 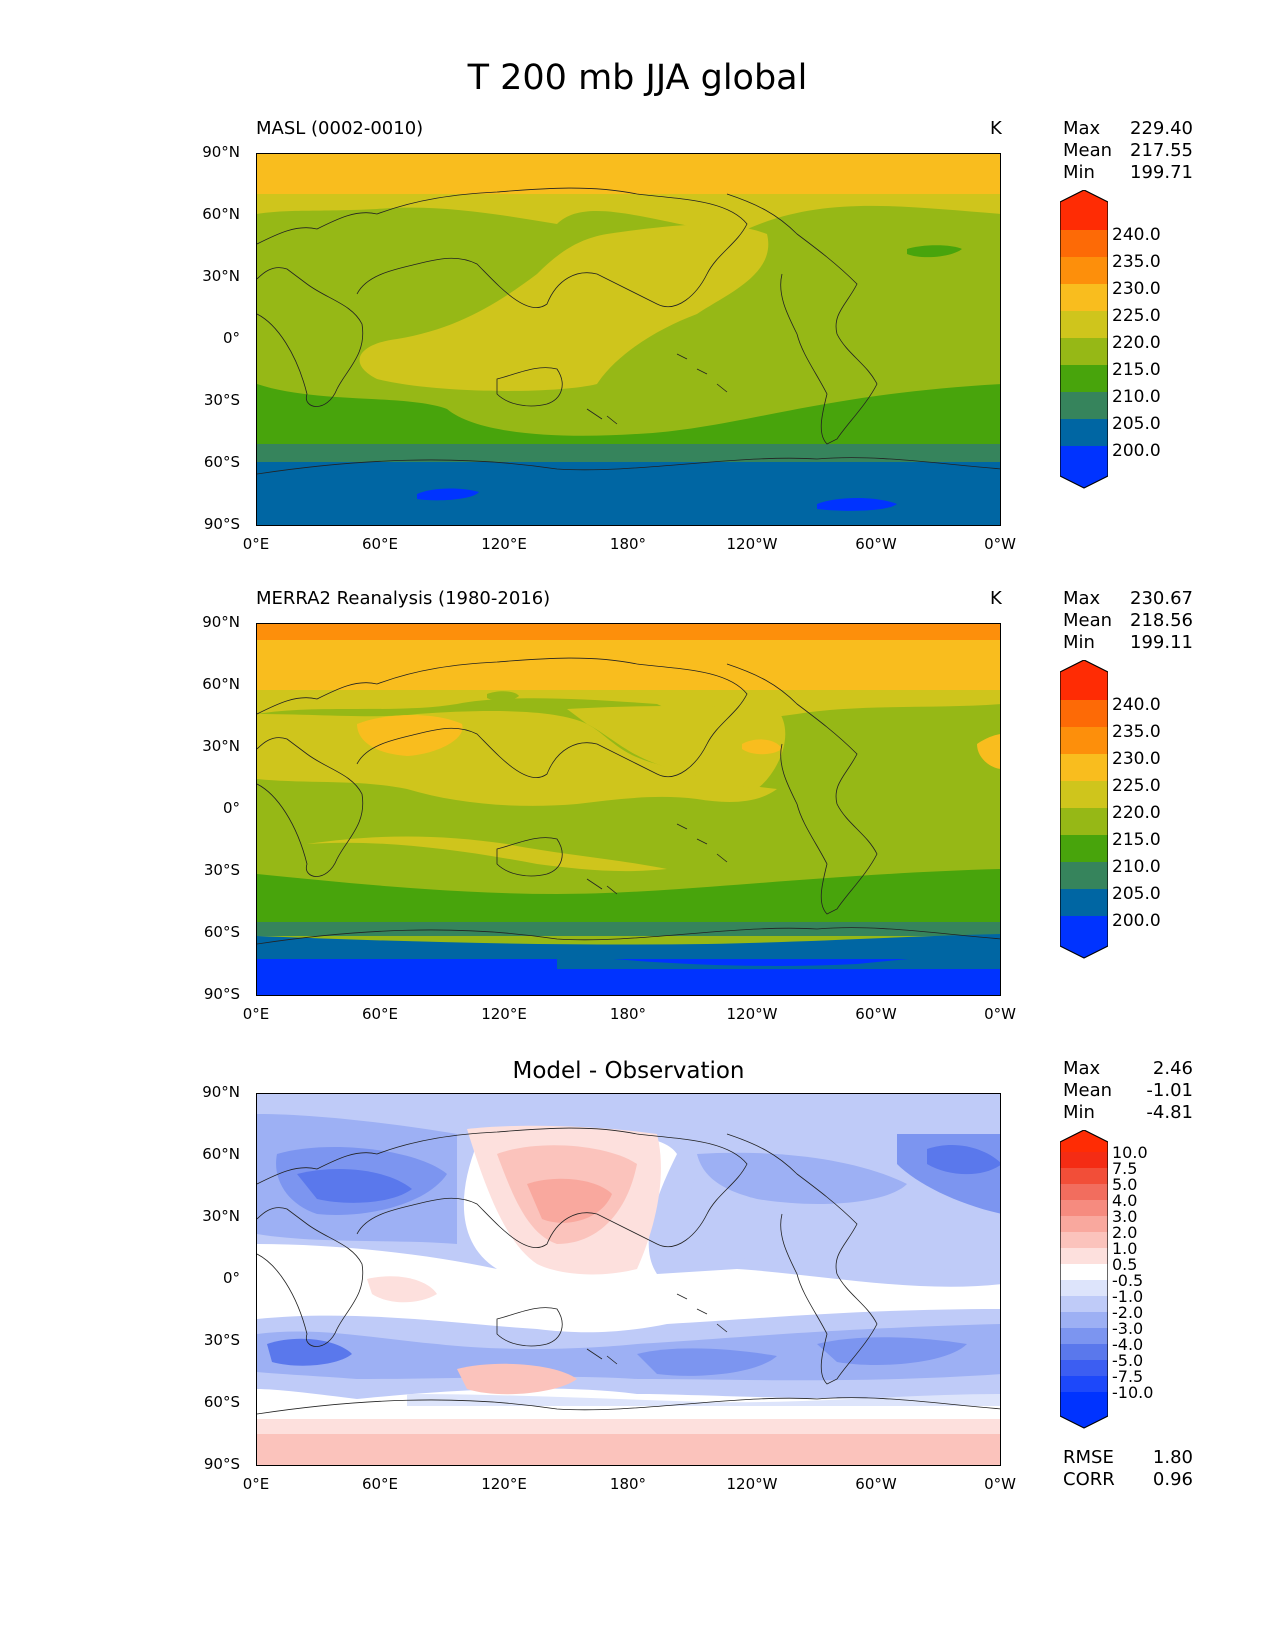 I want to click on colorbar-label: -3.0, so click(x=1128, y=1328).